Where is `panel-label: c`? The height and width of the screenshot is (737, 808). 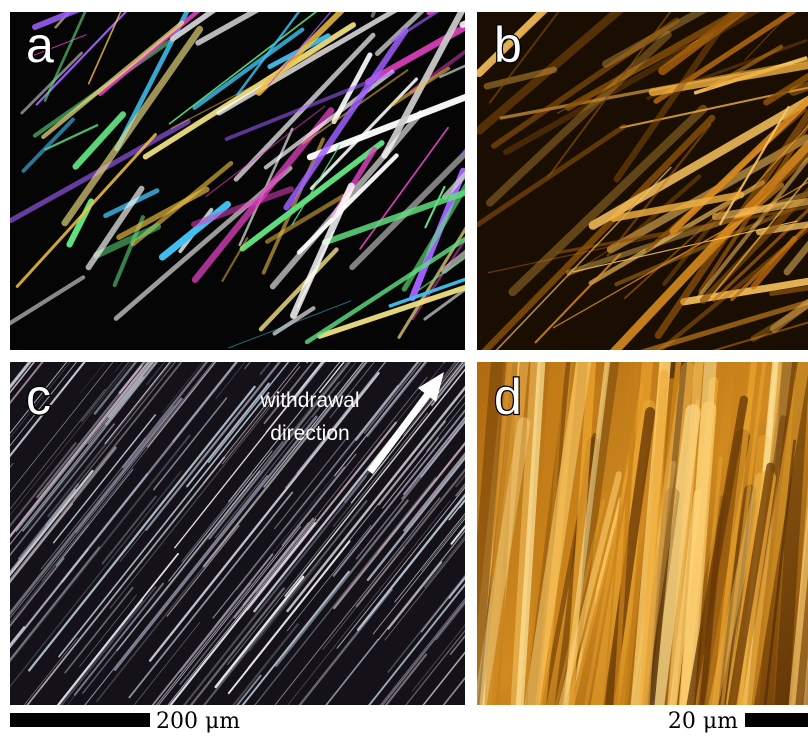 panel-label: c is located at coordinates (38, 397).